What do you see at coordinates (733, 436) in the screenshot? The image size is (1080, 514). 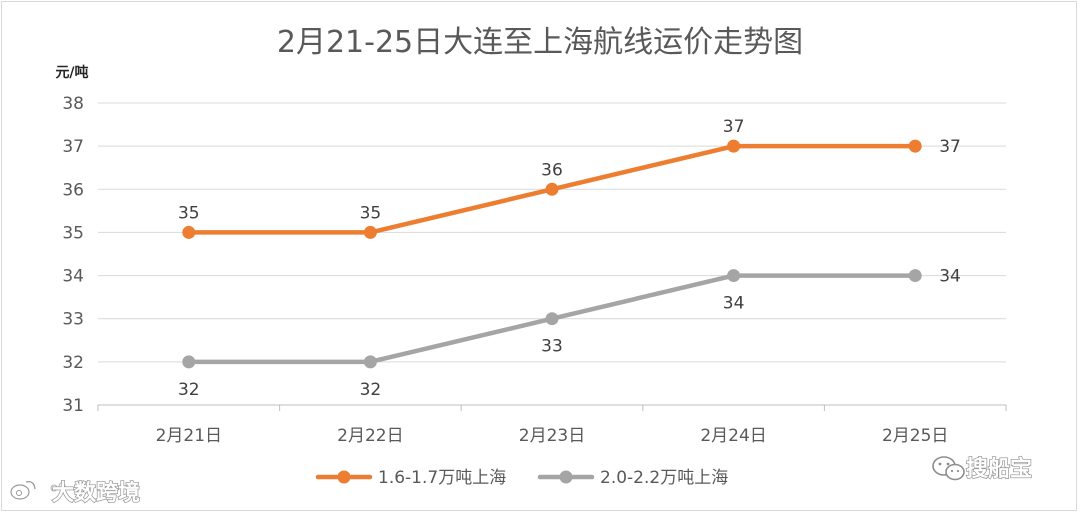 I see `x-tick-label: 2月24日` at bounding box center [733, 436].